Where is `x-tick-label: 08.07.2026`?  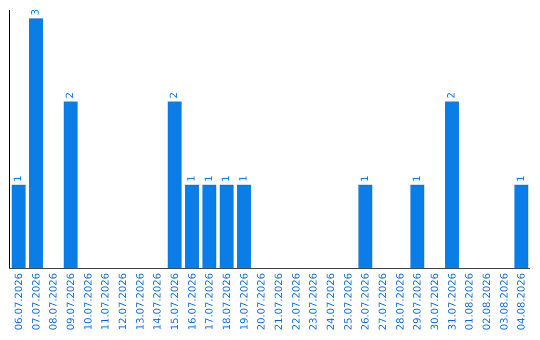 x-tick-label: 08.07.2026 is located at coordinates (54, 301).